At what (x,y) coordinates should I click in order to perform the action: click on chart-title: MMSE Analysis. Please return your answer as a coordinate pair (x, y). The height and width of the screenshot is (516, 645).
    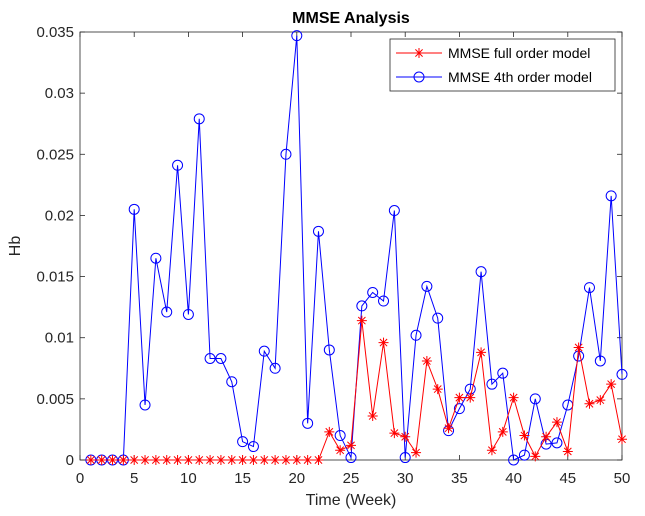
    Looking at the image, I should click on (351, 18).